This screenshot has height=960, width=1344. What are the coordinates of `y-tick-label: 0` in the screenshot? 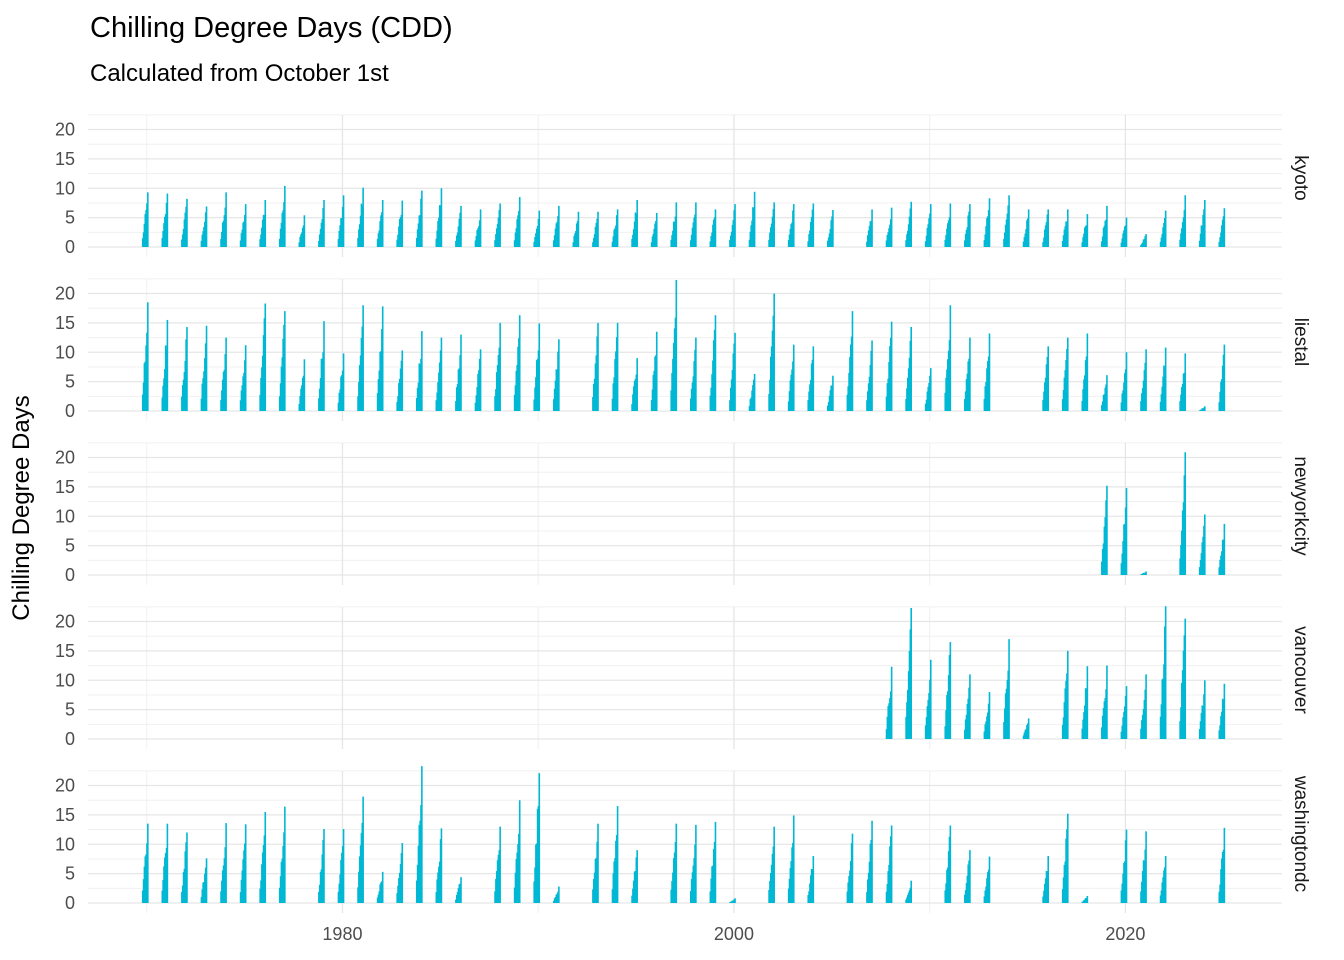 It's located at (70, 247).